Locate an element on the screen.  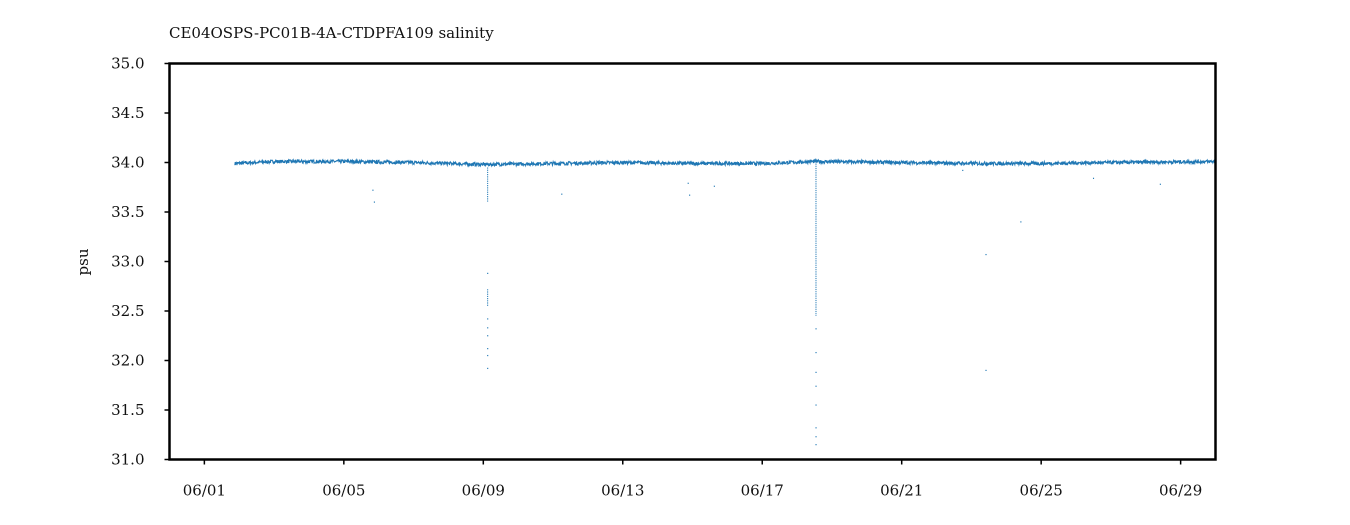
x-axis: 06/01 06/05 06/09 06/13 06/17 06/21 06/25 06/29 is located at coordinates (692, 479).